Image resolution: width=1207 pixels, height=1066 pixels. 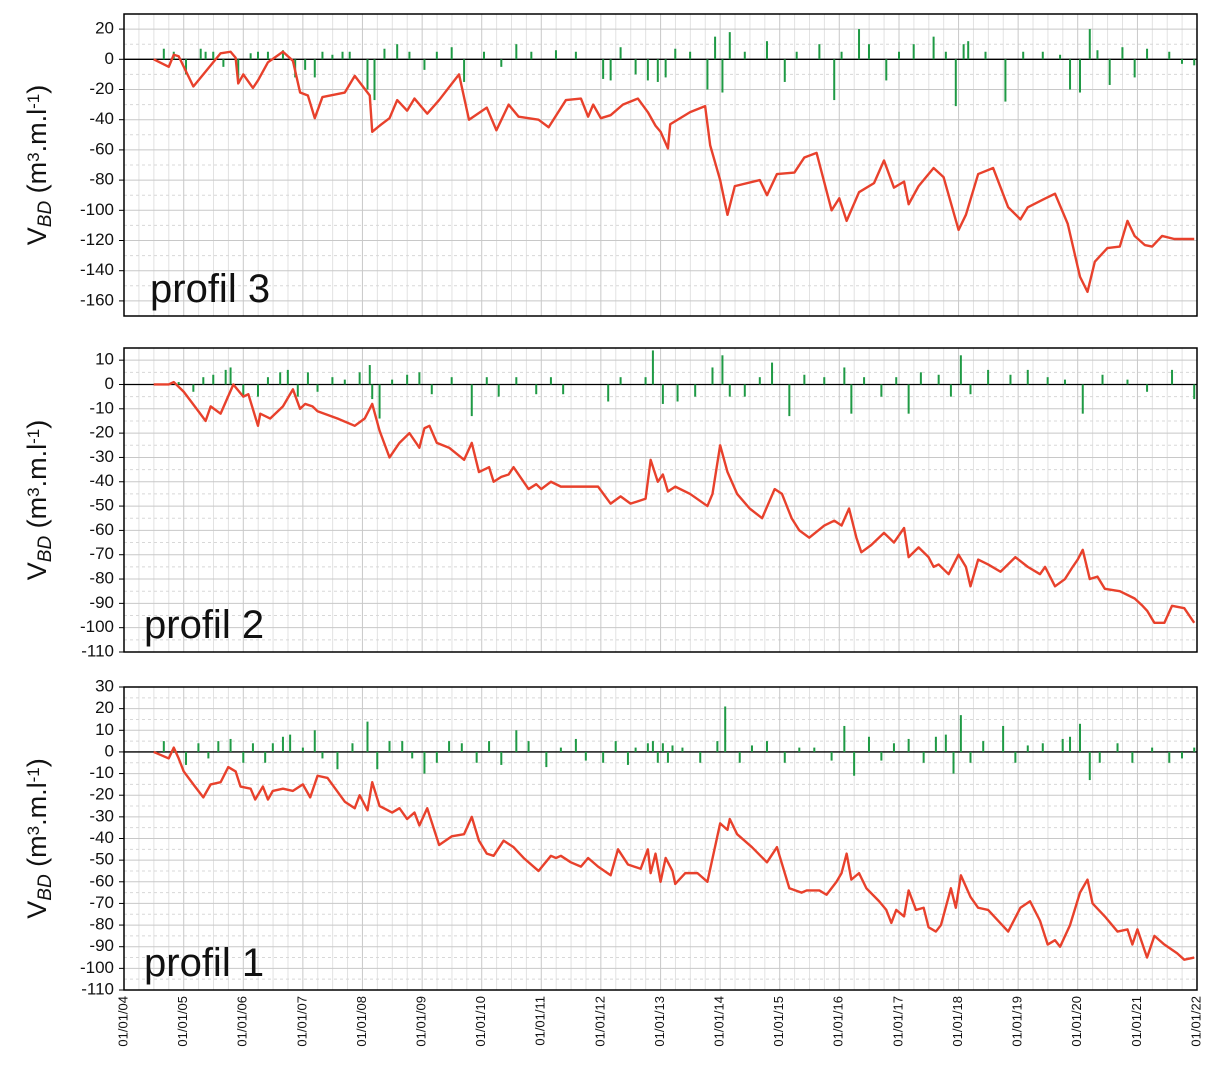 I want to click on x-tick-label: 01/01/13, so click(x=659, y=1021).